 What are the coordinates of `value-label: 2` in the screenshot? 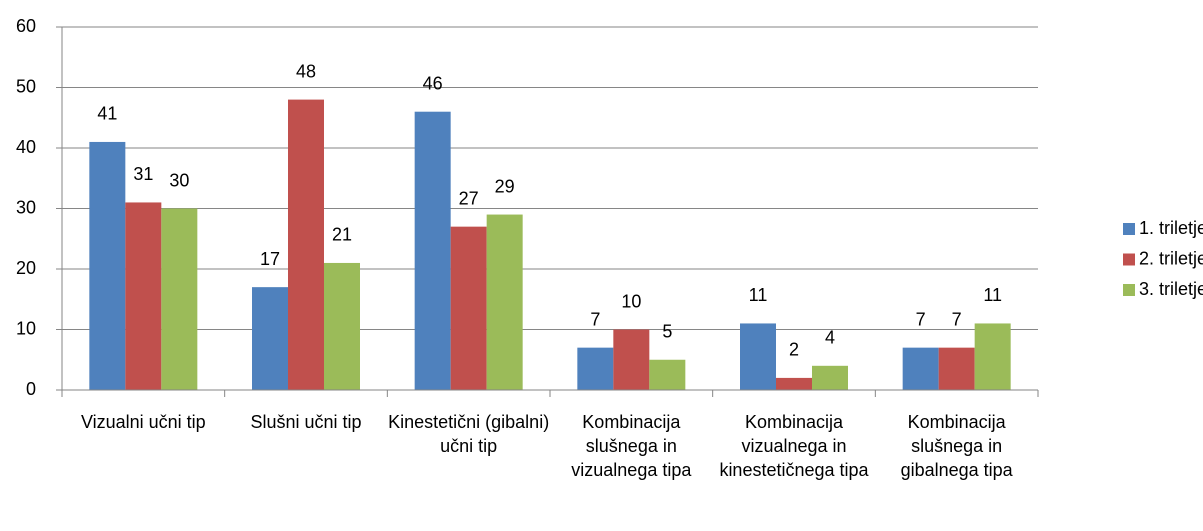 It's located at (794, 350).